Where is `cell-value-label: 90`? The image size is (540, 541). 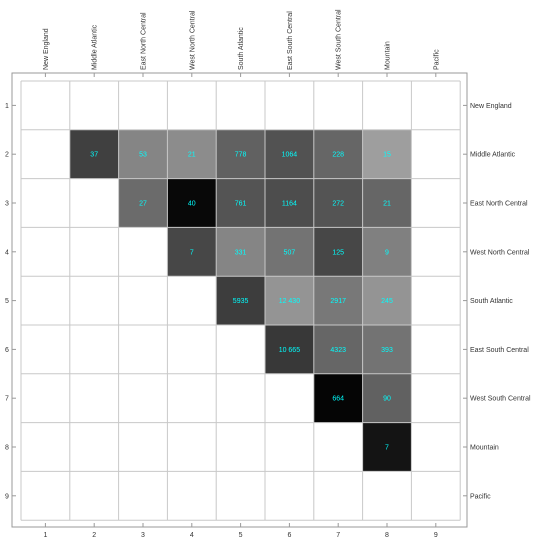
cell-value-label: 90 is located at coordinates (387, 399).